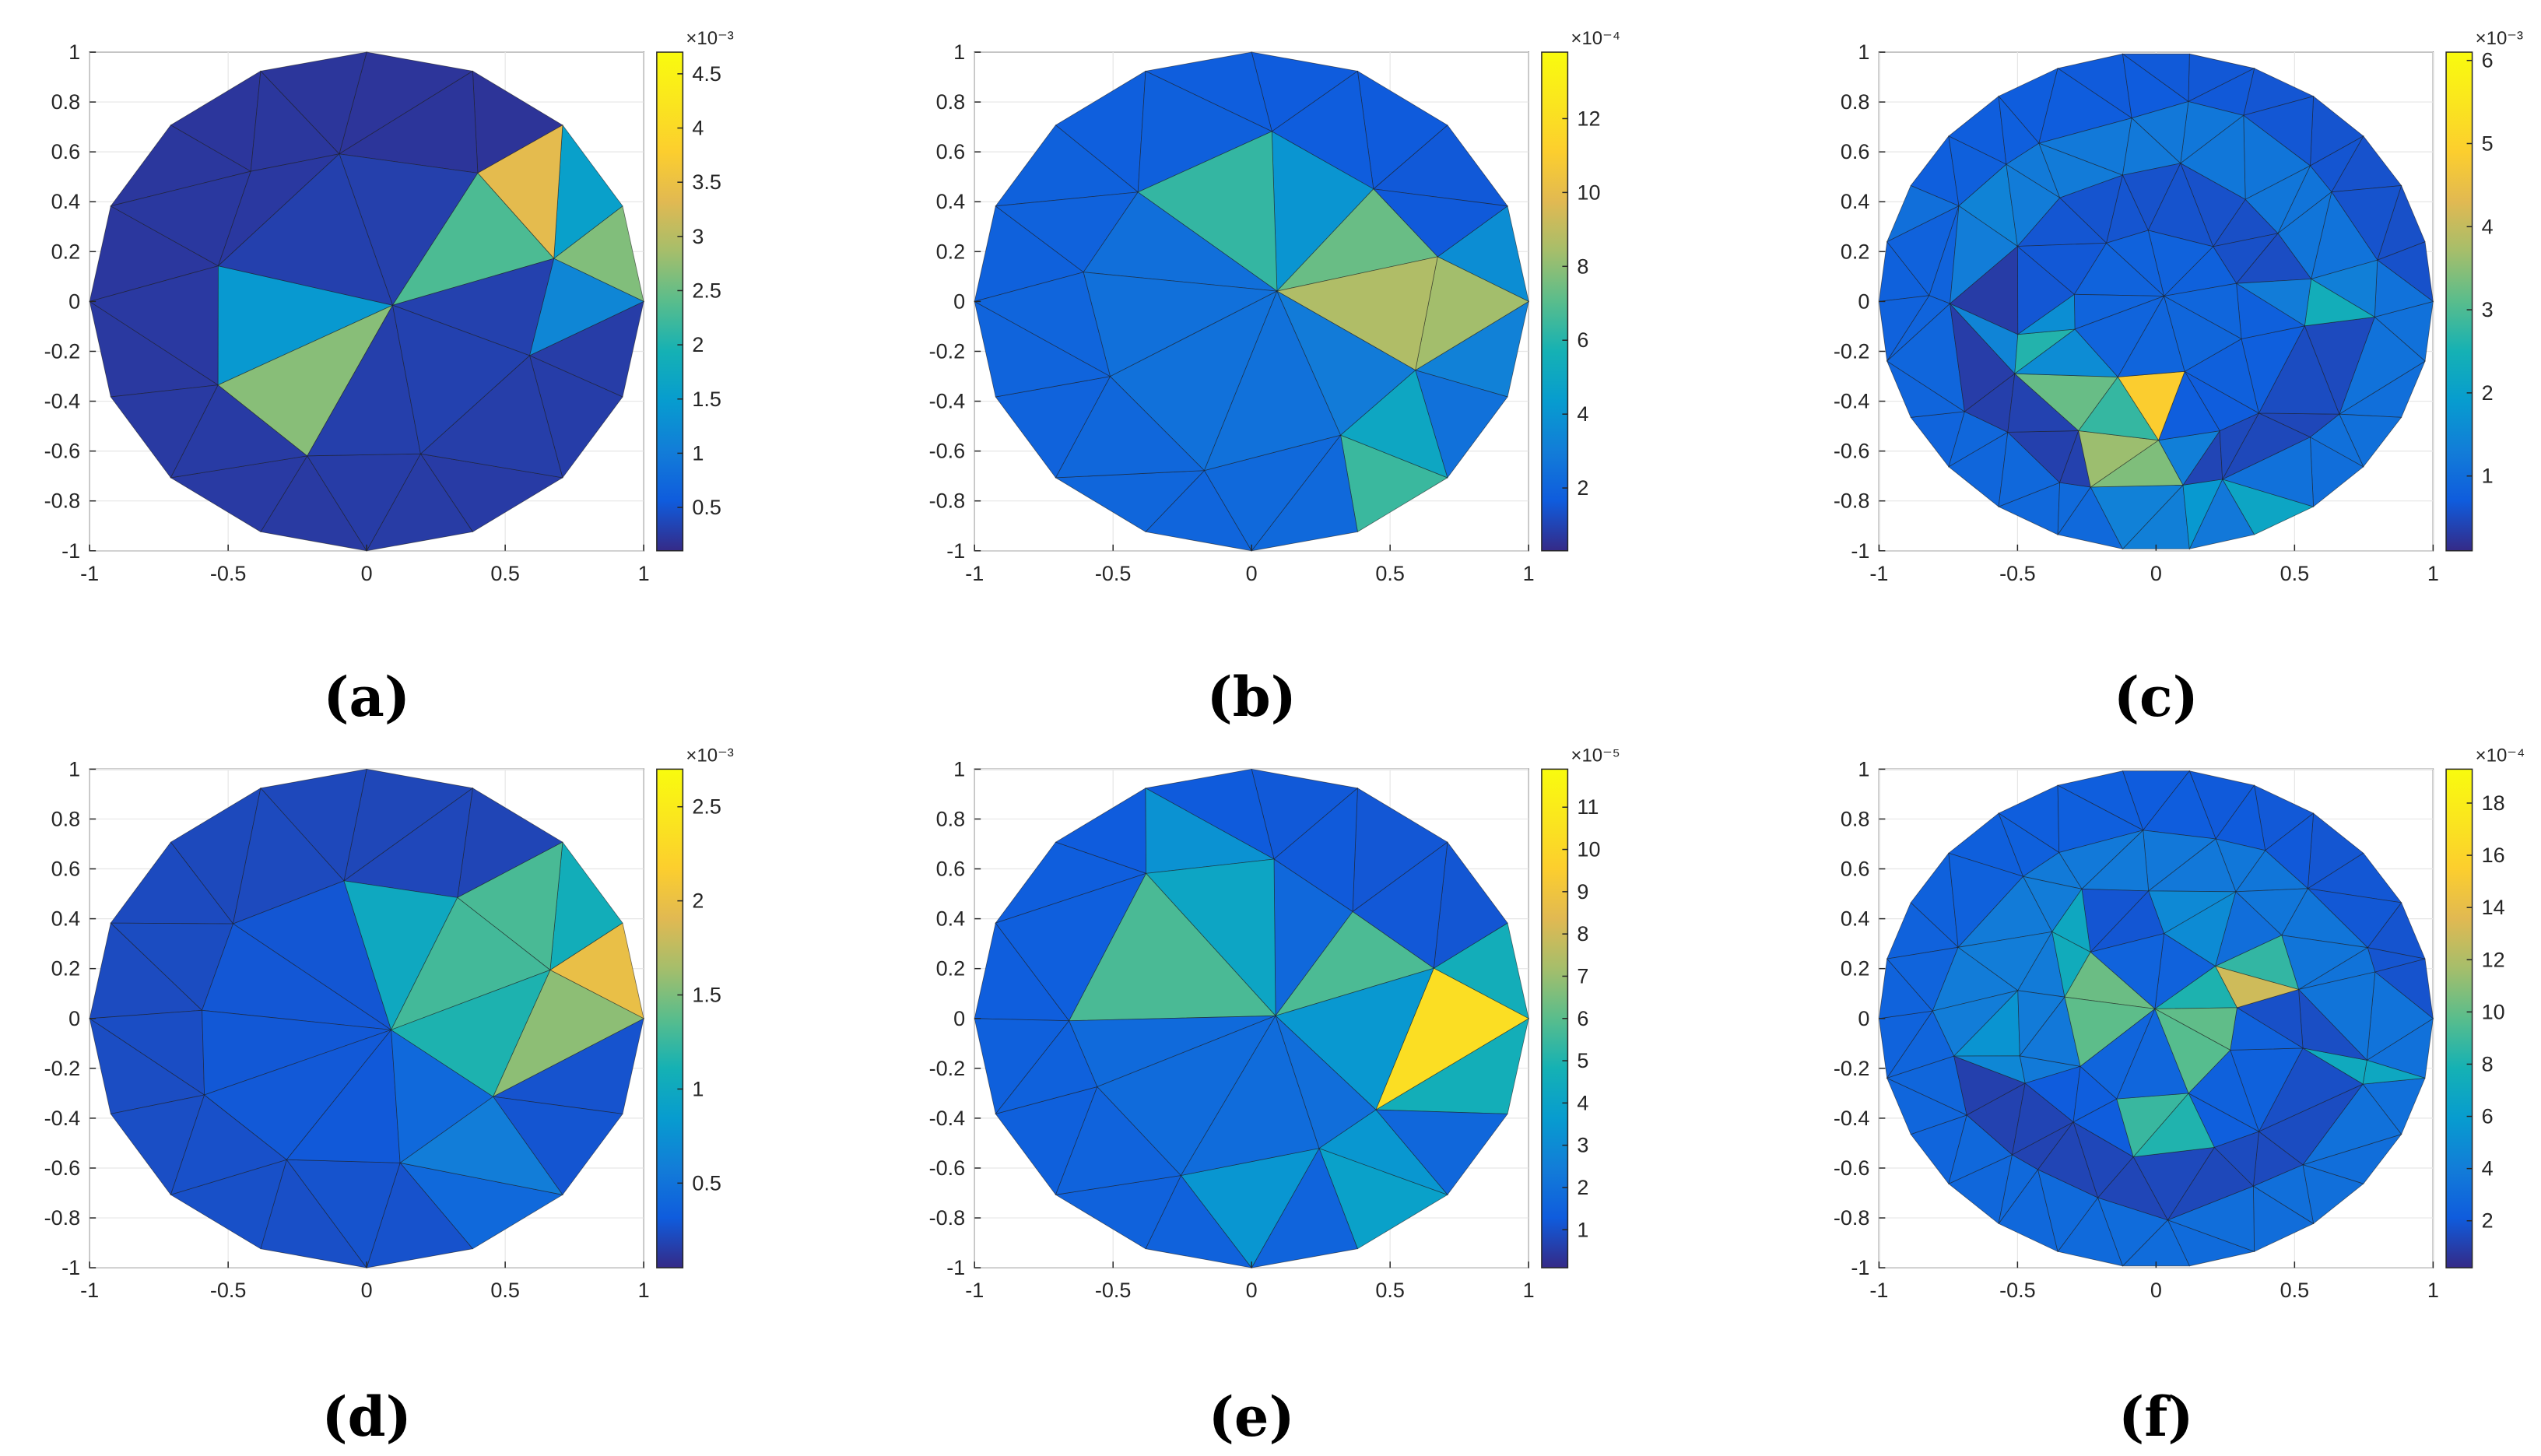  Describe the element at coordinates (66, 919) in the screenshot. I see `y-tick-label: 0.4` at that location.